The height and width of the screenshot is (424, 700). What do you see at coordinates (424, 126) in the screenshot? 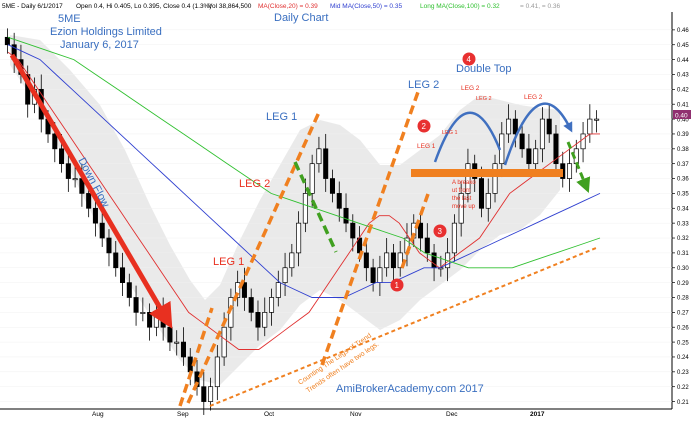
I see `circle-2-label: 2` at bounding box center [424, 126].